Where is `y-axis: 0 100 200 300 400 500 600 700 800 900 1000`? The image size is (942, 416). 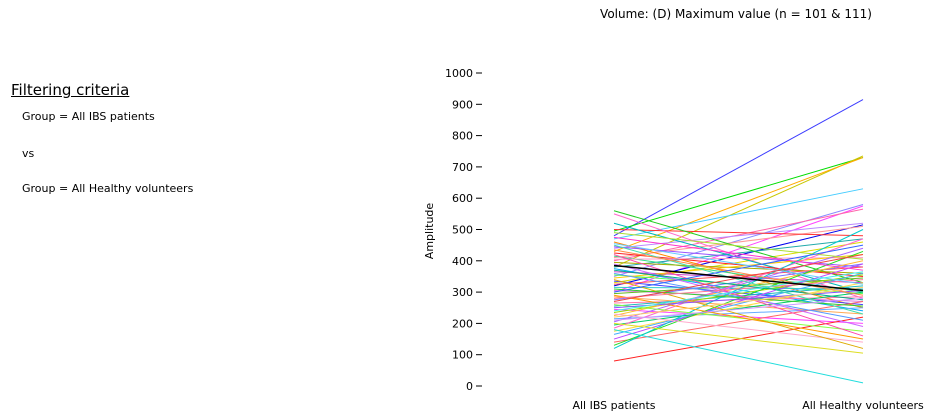
y-axis: 0 100 200 300 400 500 600 700 800 900 1000 is located at coordinates (463, 230).